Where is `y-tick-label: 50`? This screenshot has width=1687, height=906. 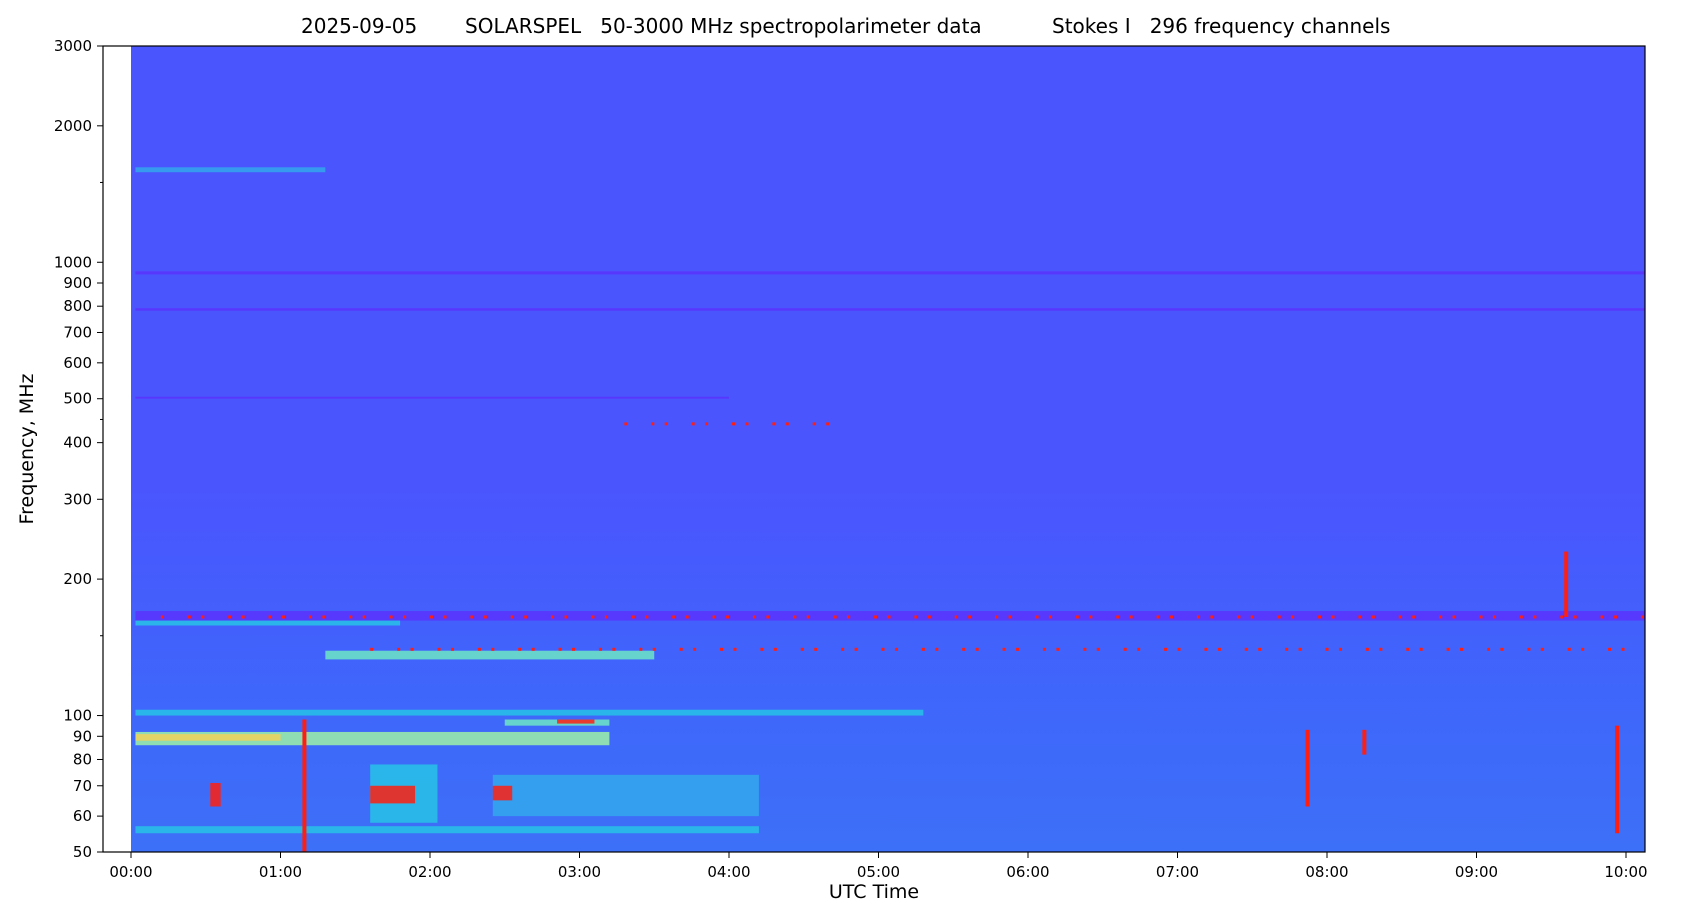 y-tick-label: 50 is located at coordinates (82, 852).